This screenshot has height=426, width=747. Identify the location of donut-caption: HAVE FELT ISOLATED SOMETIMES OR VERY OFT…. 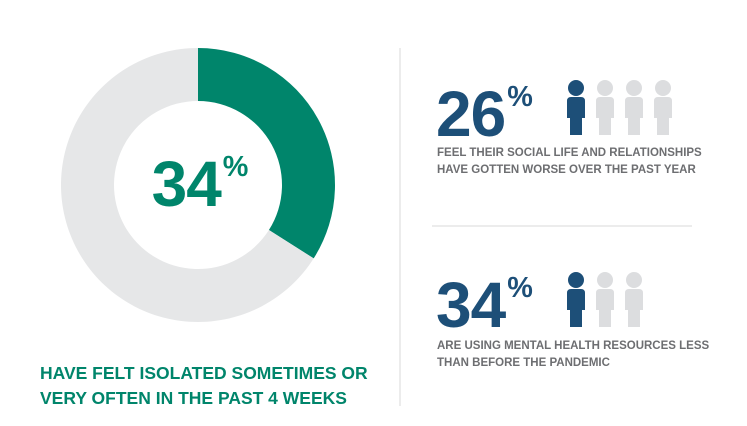
(204, 385).